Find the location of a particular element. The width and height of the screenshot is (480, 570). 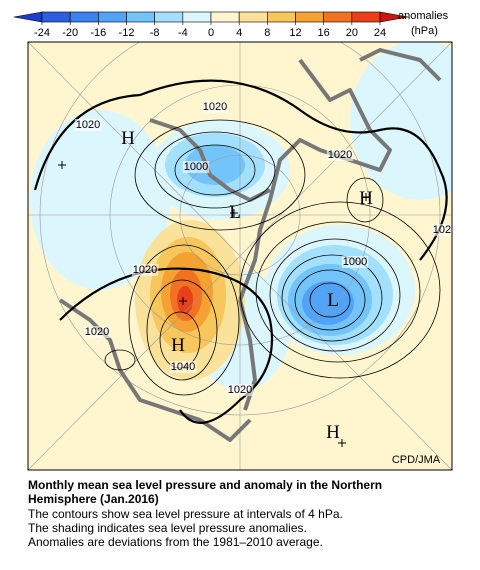

colorbar-tick-label: -12 is located at coordinates (127, 33).